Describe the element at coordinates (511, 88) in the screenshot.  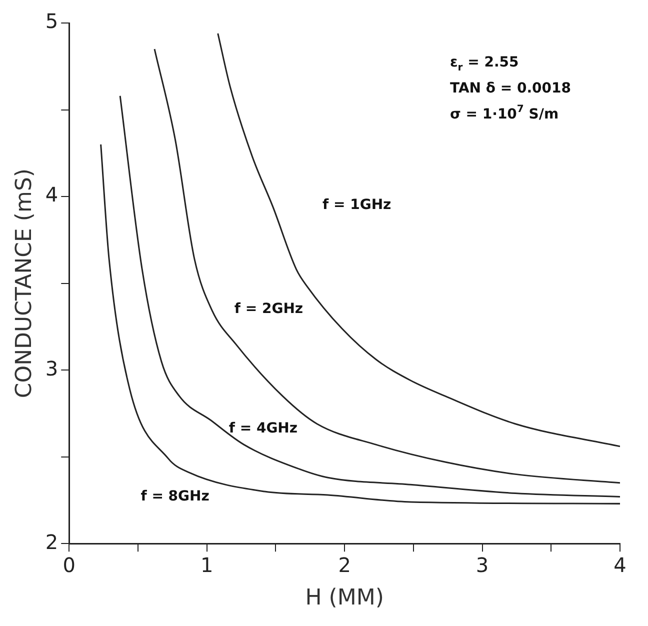
I see `annotation: TAN δ = 0.0018` at that location.